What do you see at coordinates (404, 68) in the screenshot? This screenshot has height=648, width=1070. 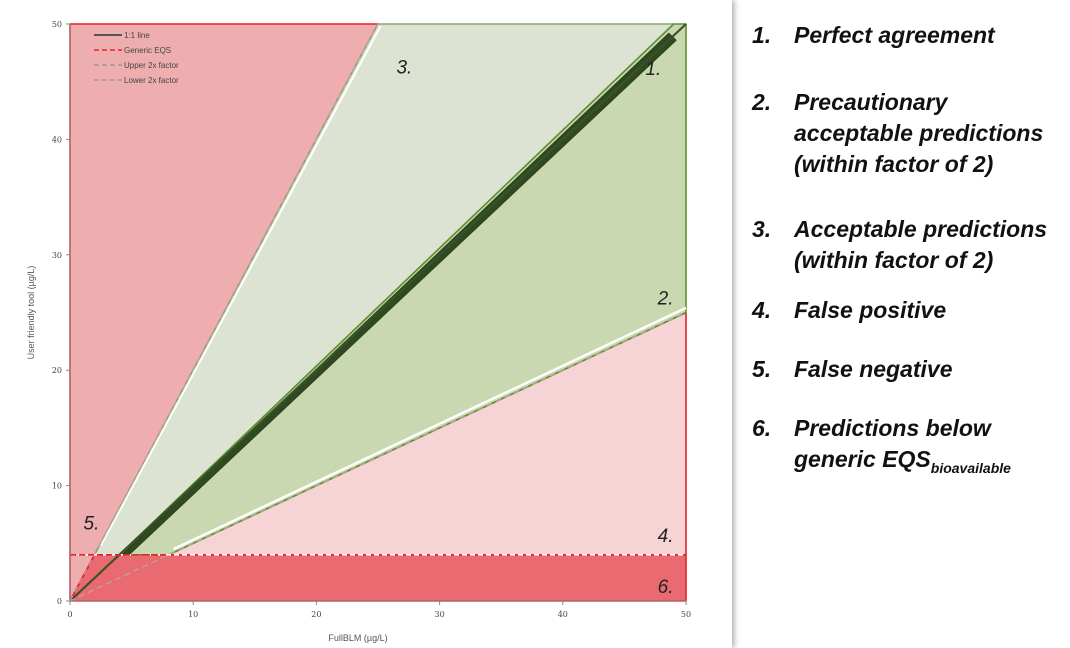 I see `region-label-3: 3.` at bounding box center [404, 68].